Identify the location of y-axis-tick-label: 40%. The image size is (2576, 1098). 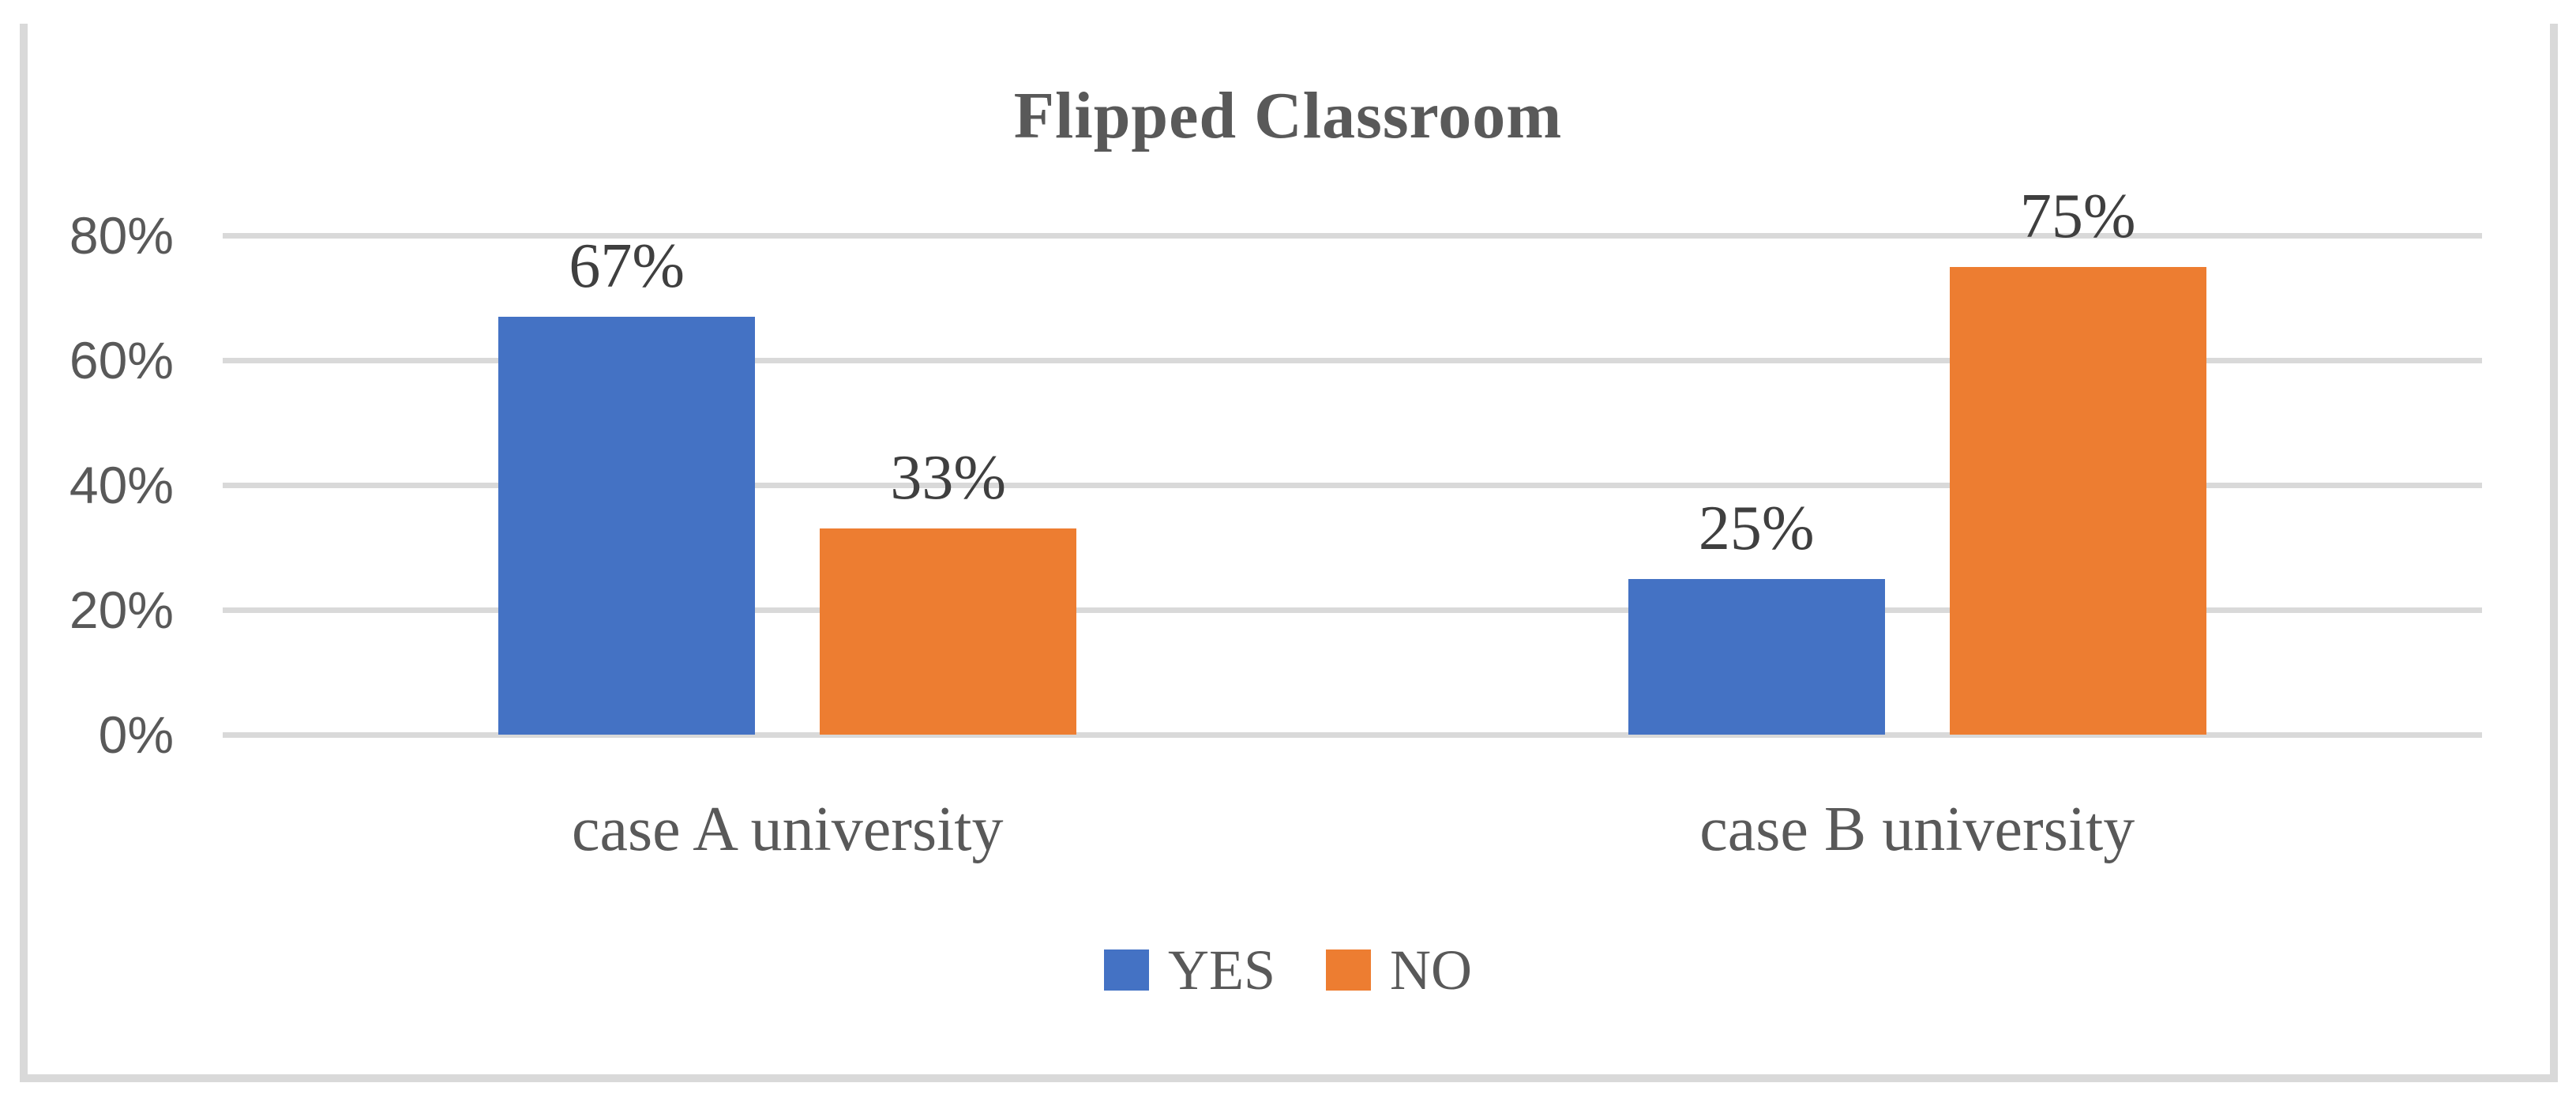
(121, 485).